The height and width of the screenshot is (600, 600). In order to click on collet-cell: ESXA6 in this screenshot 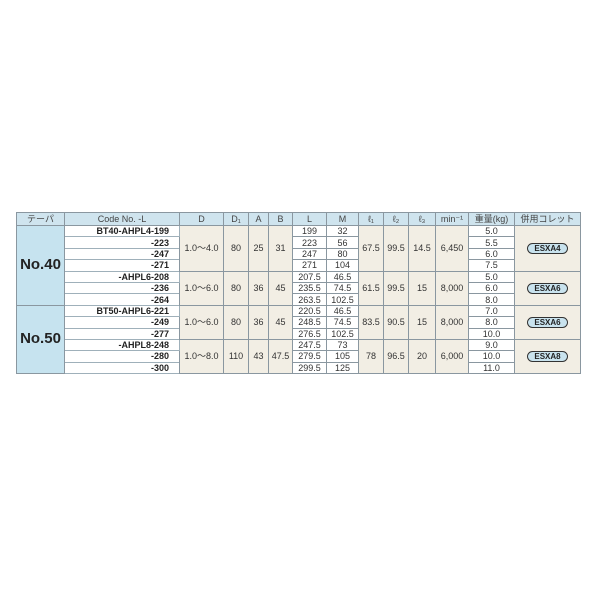, I will do `click(547, 322)`.